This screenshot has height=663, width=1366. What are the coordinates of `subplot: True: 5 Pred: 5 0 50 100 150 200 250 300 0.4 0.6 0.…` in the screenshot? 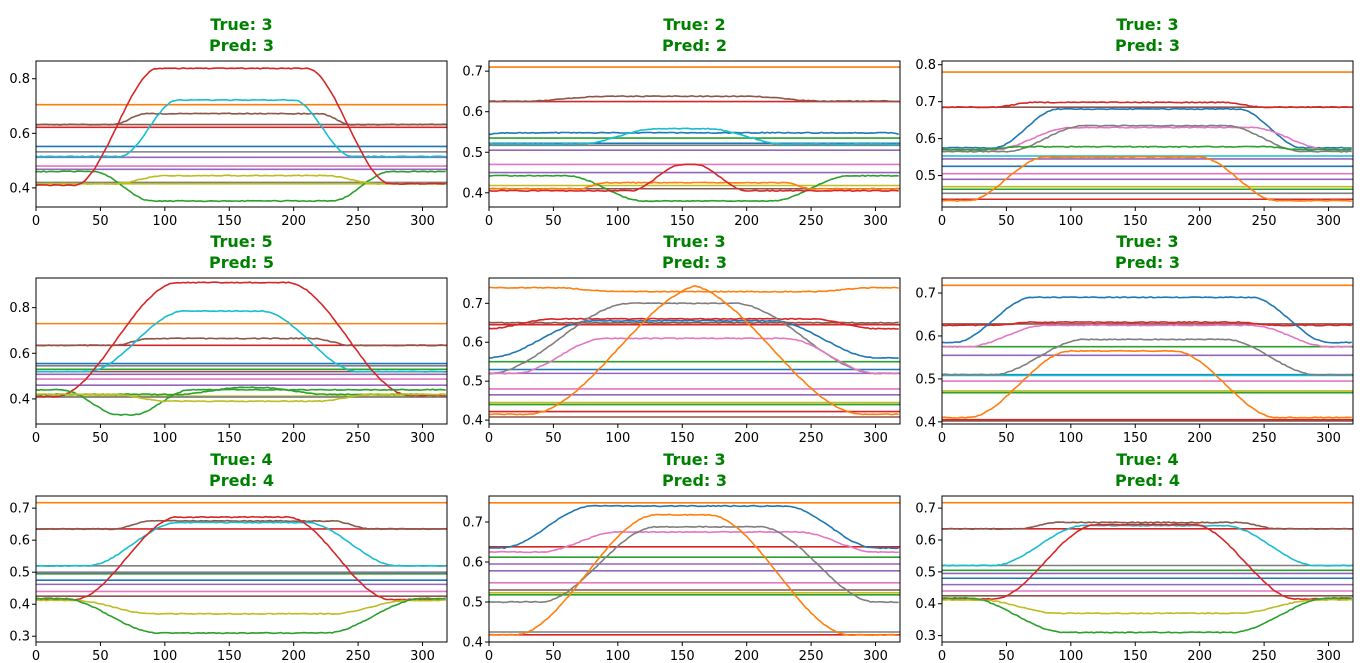 It's located at (228, 339).